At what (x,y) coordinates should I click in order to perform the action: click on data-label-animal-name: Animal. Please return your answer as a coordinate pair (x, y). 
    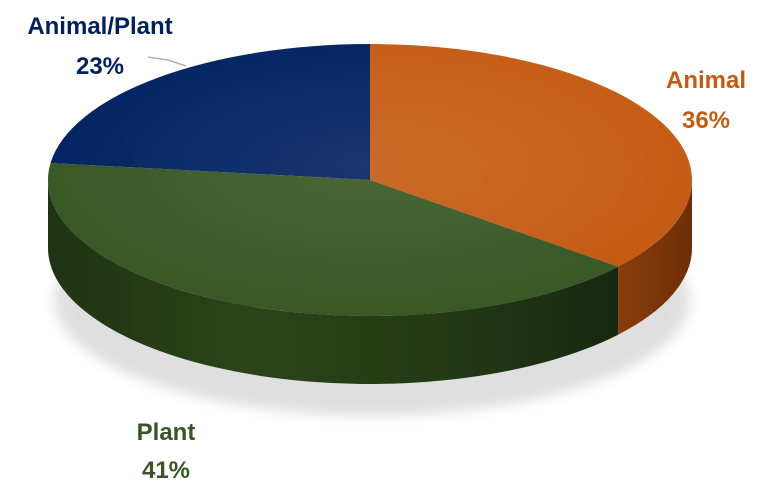
    Looking at the image, I should click on (706, 80).